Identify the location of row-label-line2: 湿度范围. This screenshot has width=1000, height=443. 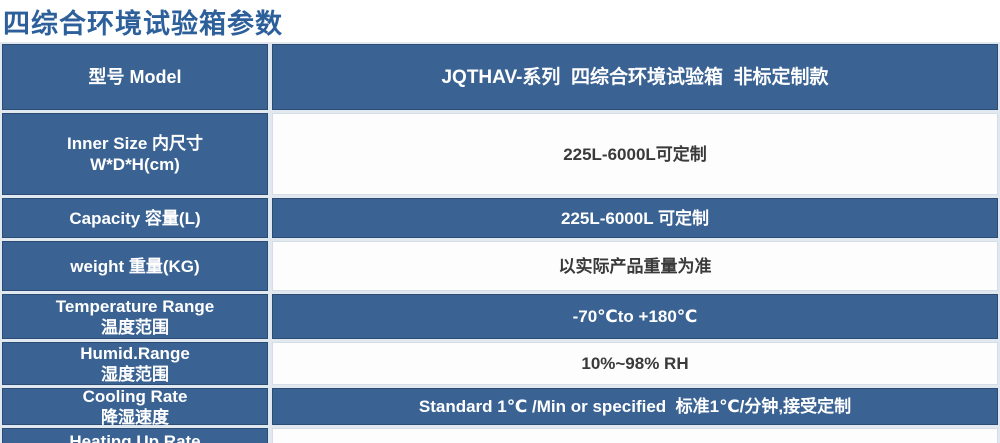
(135, 374).